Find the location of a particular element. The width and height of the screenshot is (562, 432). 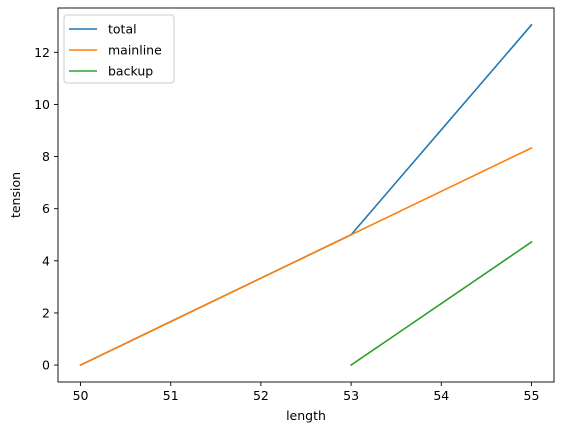

y-axis-label: tension is located at coordinates (15, 195).